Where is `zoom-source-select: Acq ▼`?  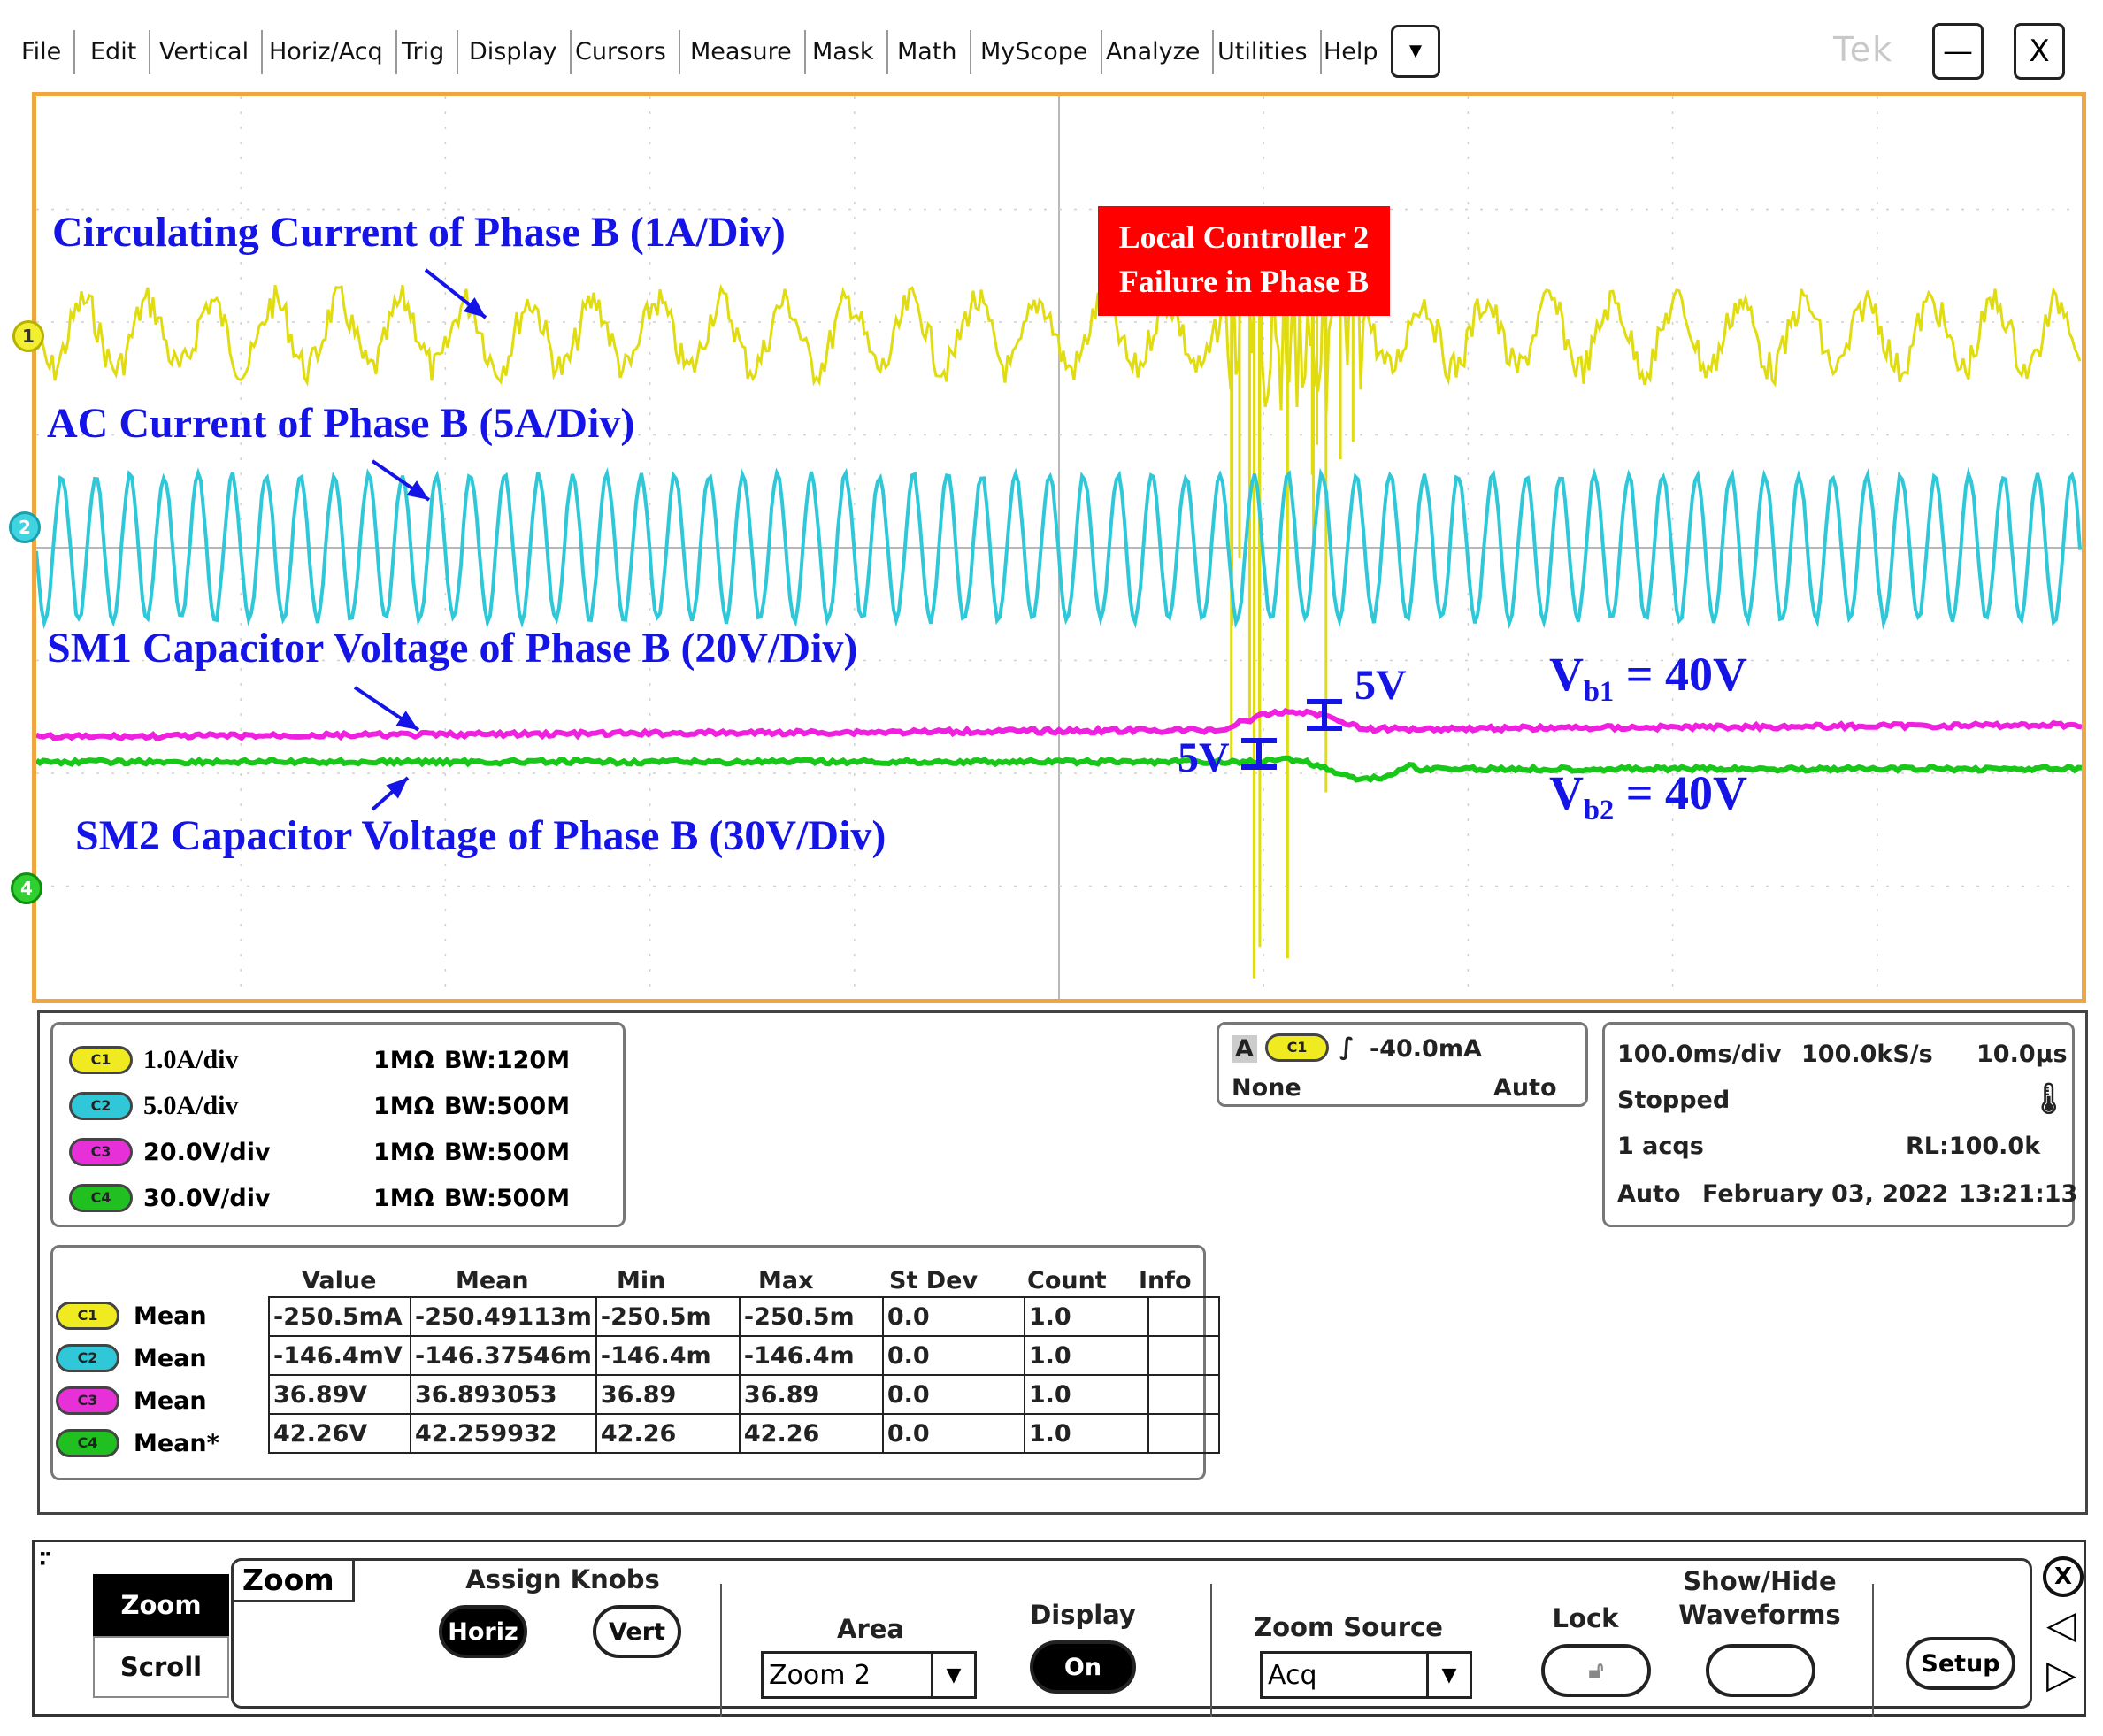 zoom-source-select: Acq ▼ is located at coordinates (1366, 1675).